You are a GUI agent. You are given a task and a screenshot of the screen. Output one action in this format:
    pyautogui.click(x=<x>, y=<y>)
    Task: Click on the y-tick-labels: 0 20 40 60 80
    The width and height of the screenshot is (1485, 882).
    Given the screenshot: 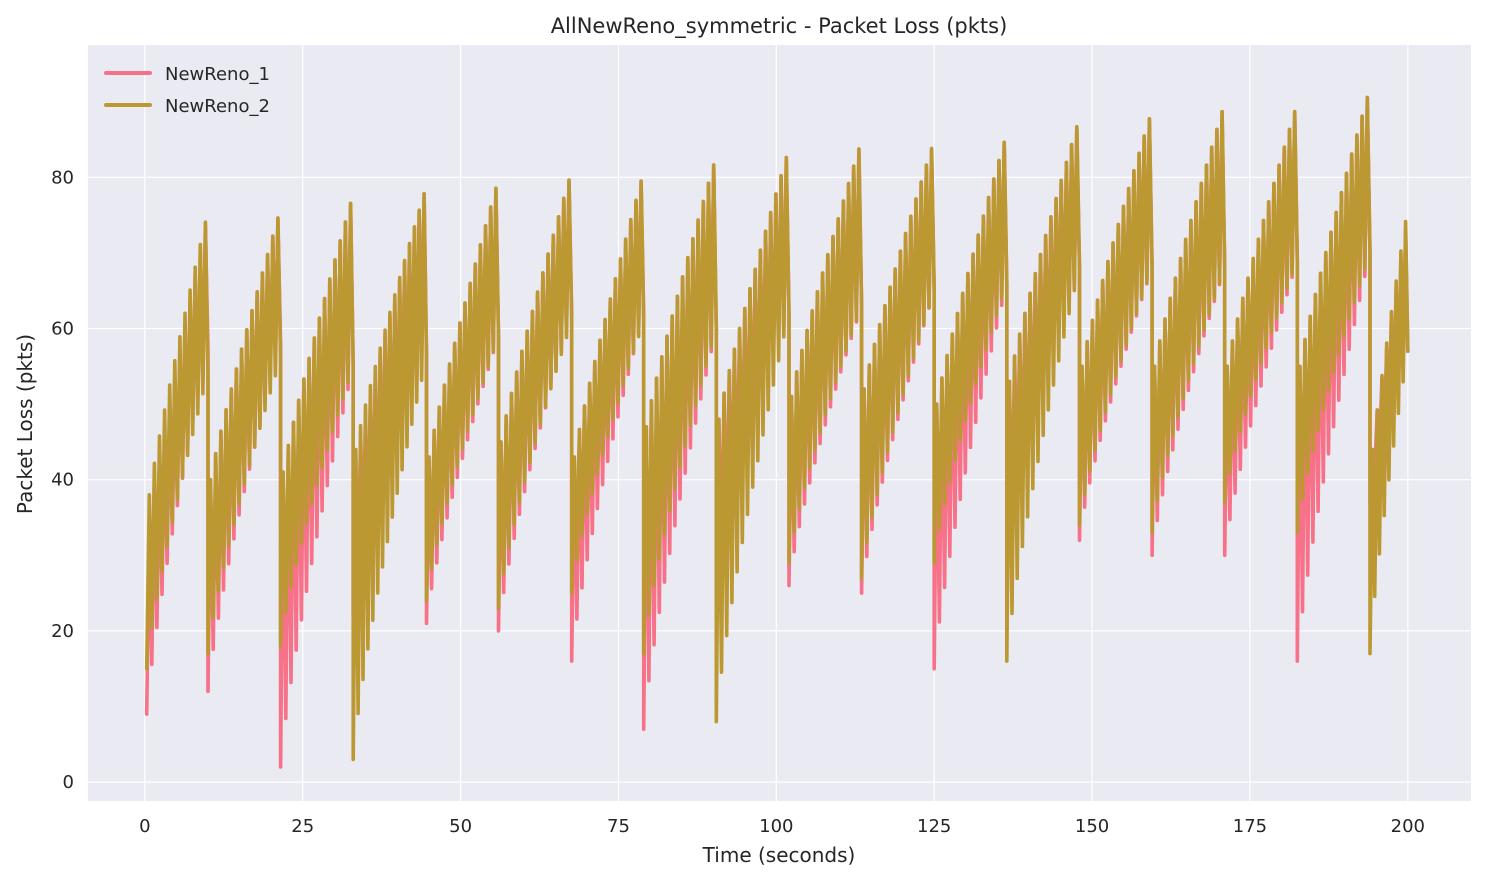 What is the action you would take?
    pyautogui.click(x=62, y=480)
    